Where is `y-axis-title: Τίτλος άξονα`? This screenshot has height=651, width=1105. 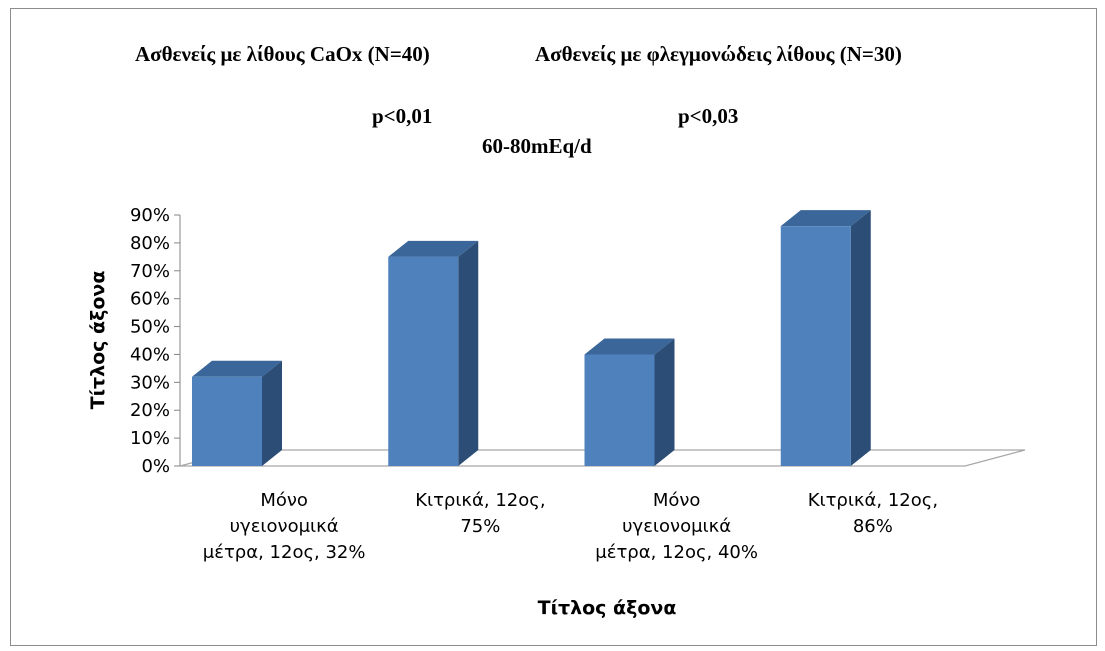
y-axis-title: Τίτλος άξονα is located at coordinates (98, 340).